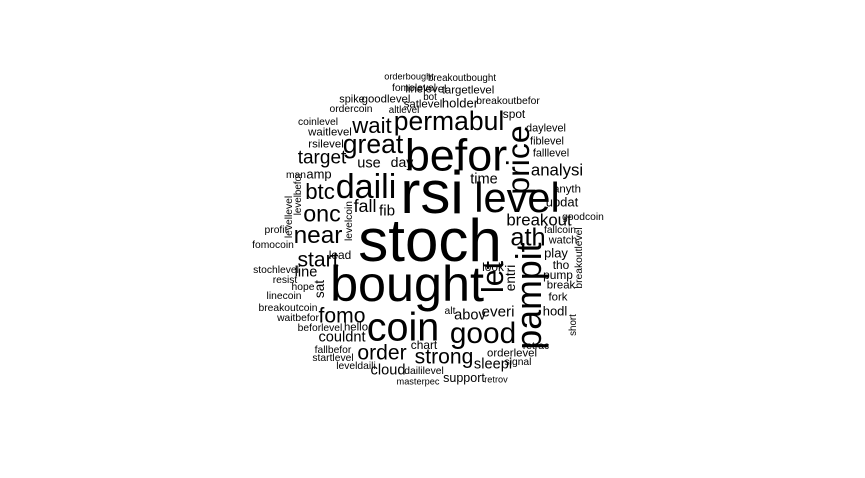  What do you see at coordinates (322, 158) in the screenshot?
I see `word: target` at bounding box center [322, 158].